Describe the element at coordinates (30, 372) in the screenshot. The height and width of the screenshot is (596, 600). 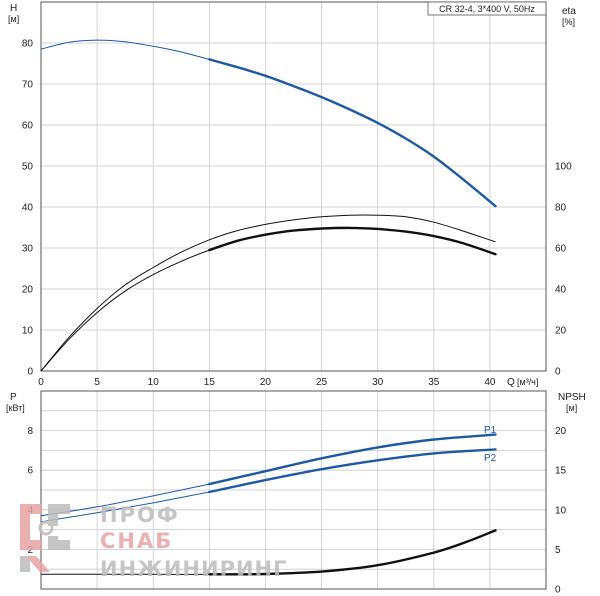
I see `y-tick-label: 0` at that location.